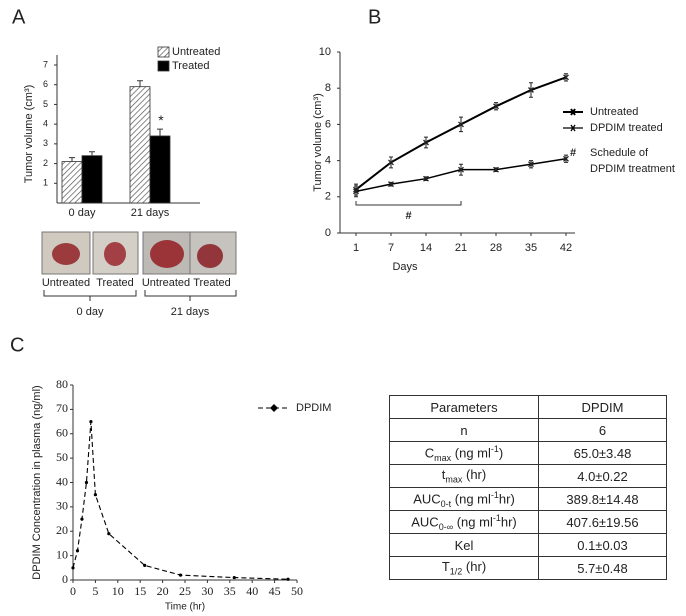  Describe the element at coordinates (446, 503) in the screenshot. I see `parameter-text: 0-t` at that location.